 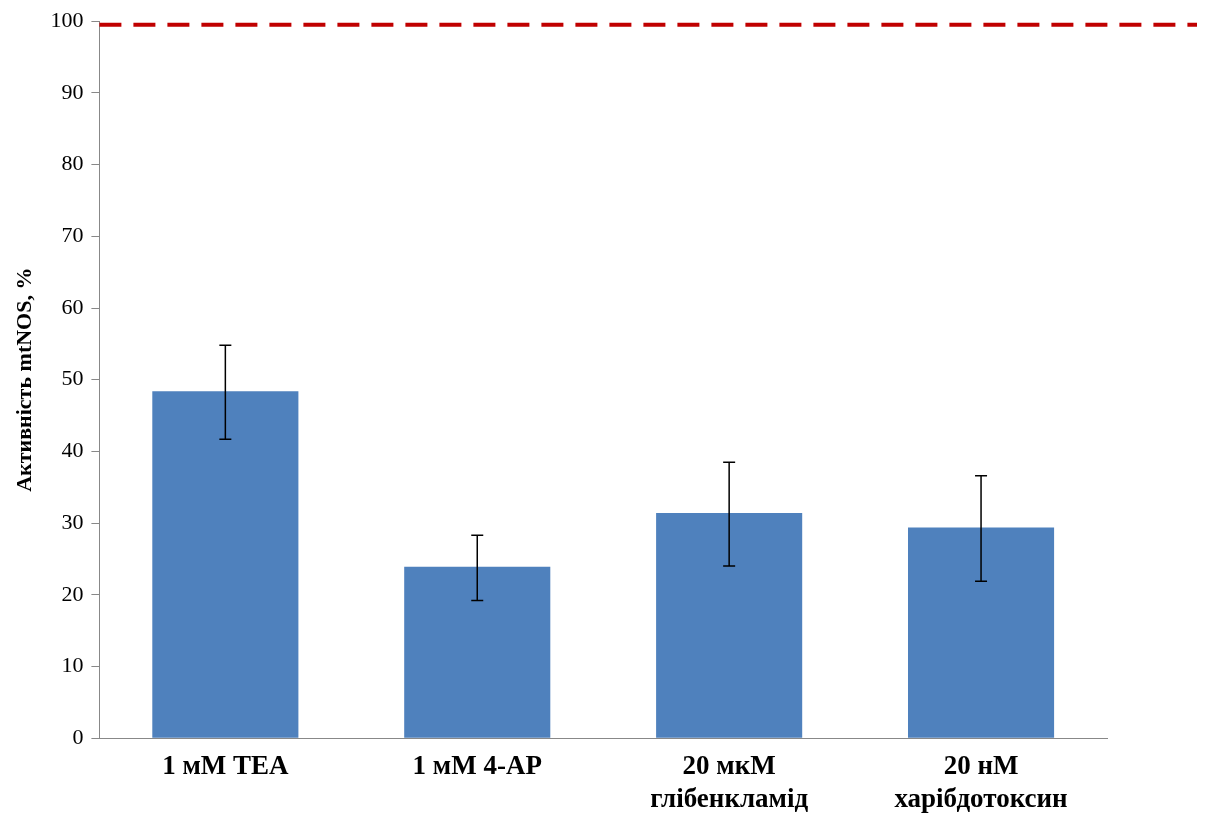 I want to click on y-tick-label: 90, so click(x=72, y=91).